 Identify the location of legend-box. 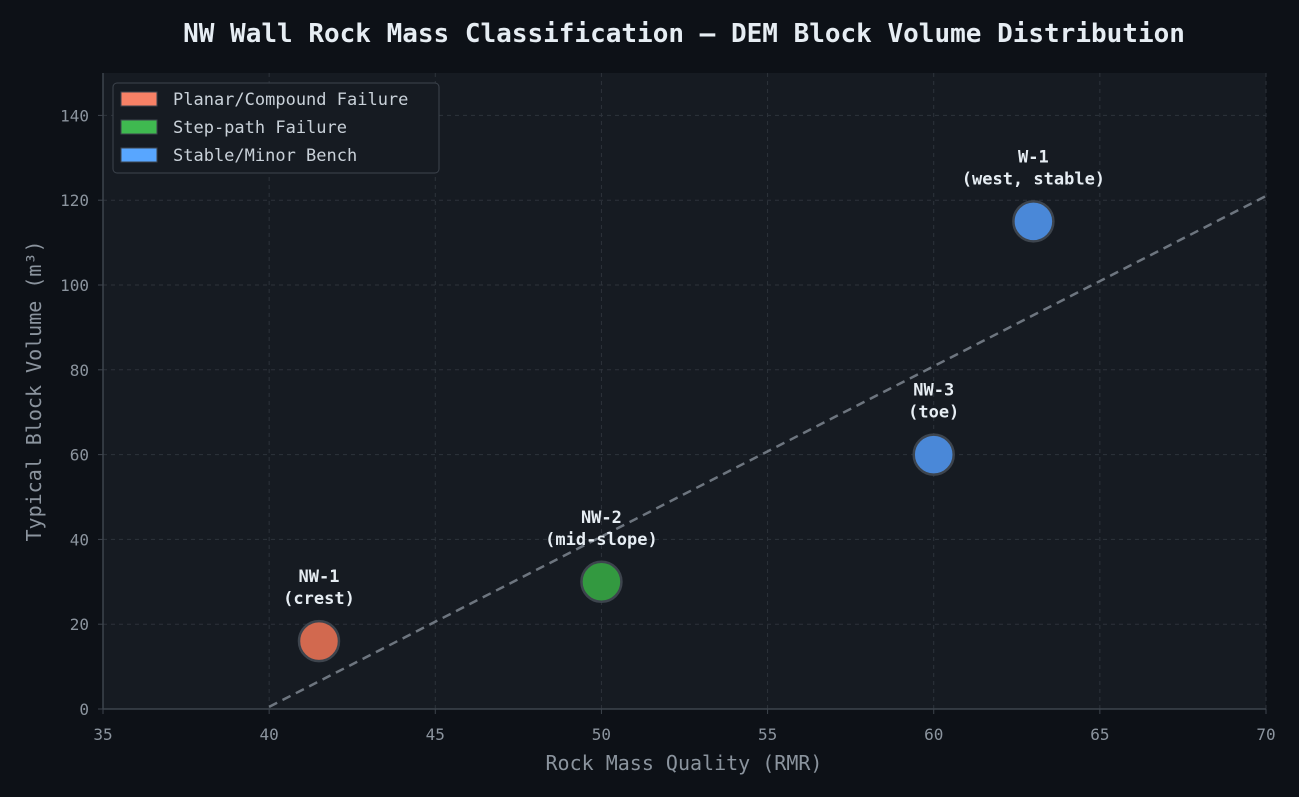
(276, 128).